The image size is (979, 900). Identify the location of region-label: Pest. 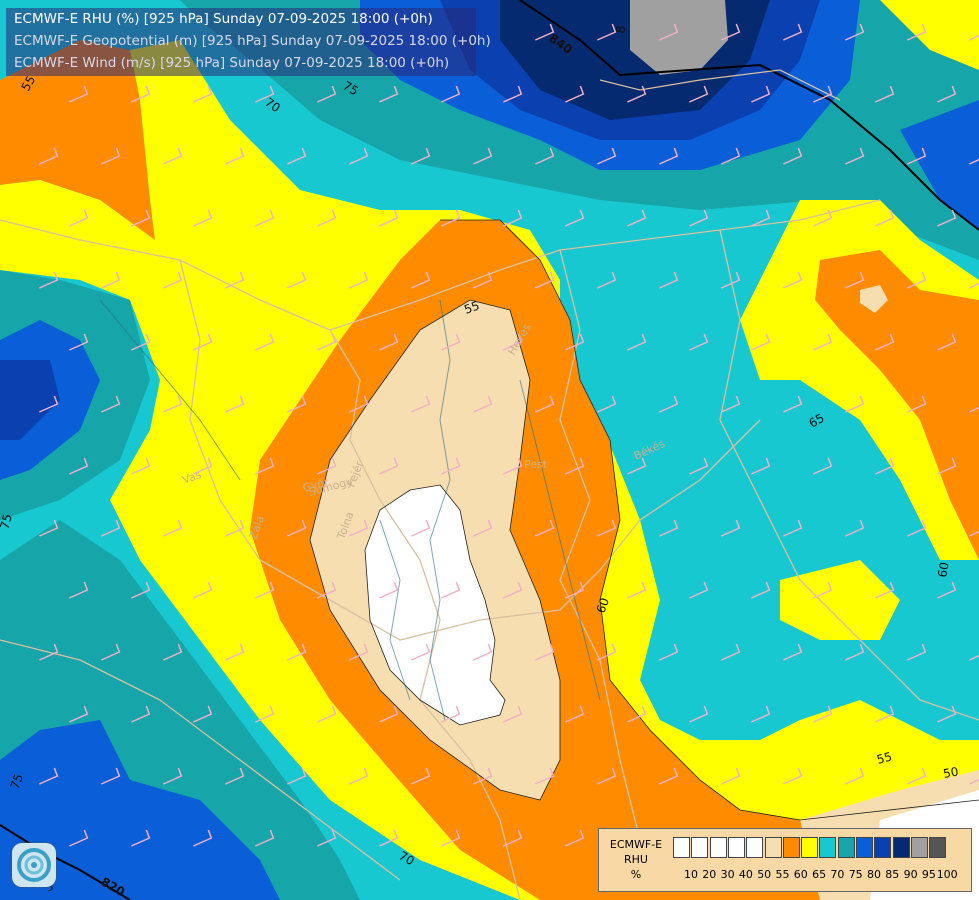
(536, 464).